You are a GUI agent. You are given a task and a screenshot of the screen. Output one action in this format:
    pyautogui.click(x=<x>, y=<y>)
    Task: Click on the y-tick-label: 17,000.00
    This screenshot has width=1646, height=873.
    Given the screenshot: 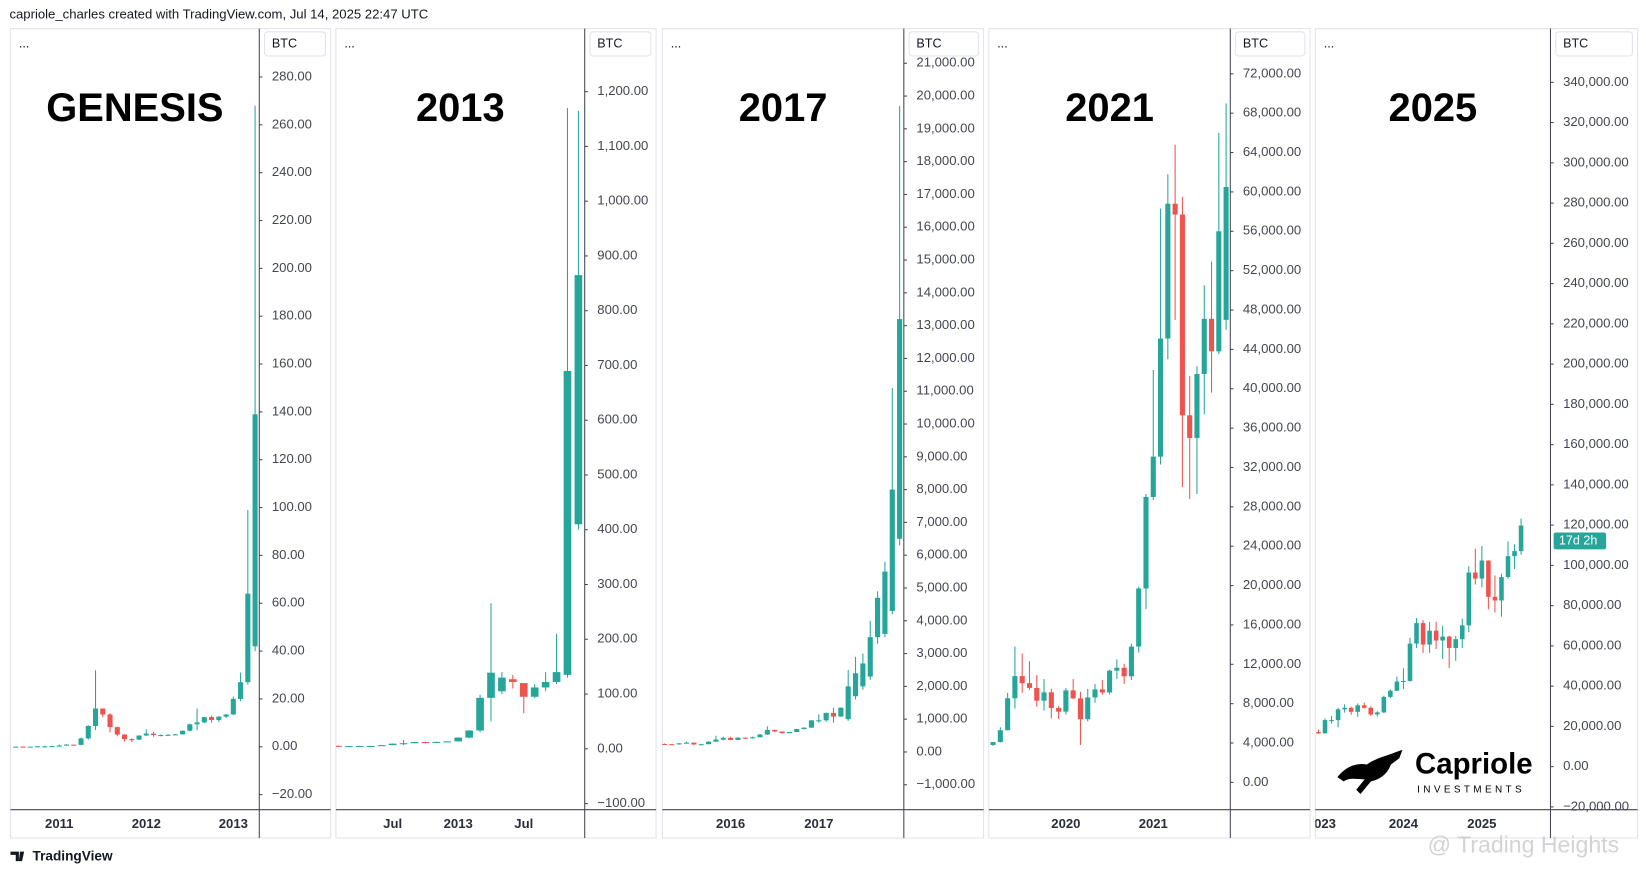 What is the action you would take?
    pyautogui.click(x=945, y=193)
    